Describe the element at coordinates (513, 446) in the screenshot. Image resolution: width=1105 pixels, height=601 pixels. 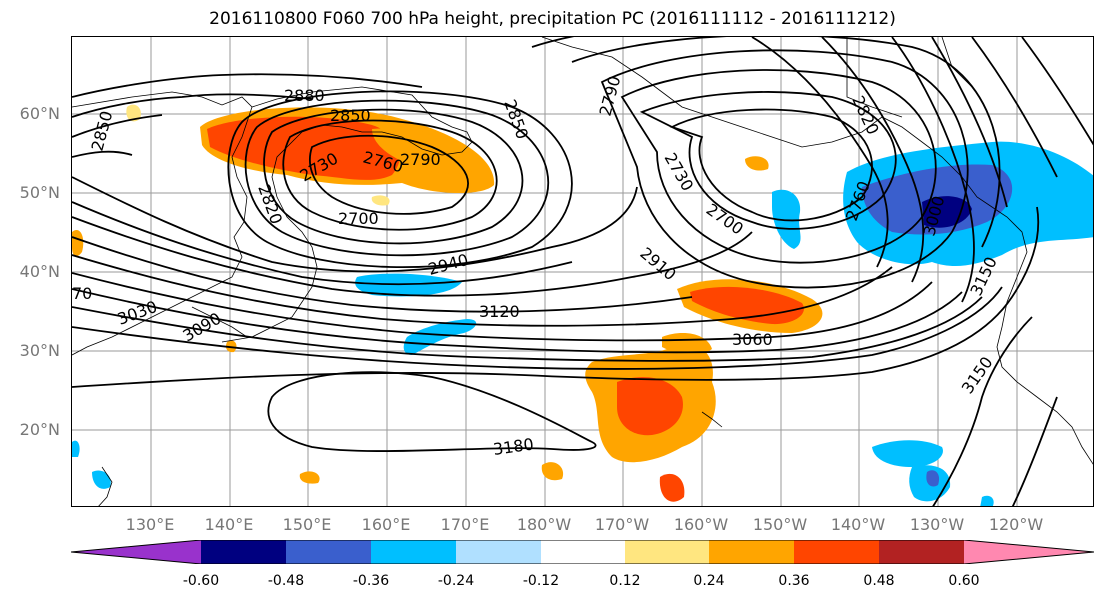
I see `contour-label: 3180` at that location.